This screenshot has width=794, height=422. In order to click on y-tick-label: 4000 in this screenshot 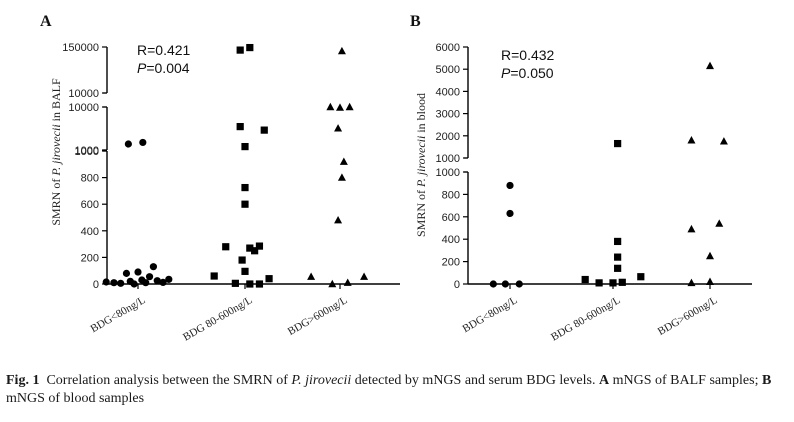, I will do `click(448, 92)`.